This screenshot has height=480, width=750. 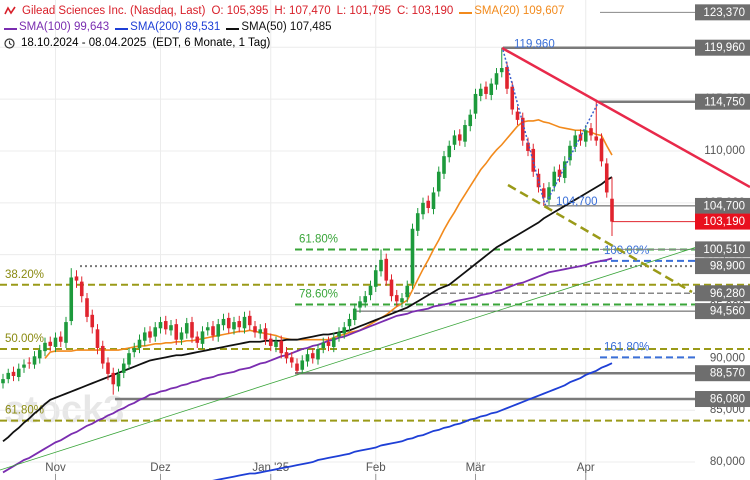 What do you see at coordinates (727, 294) in the screenshot?
I see `level-label: 96,280` at bounding box center [727, 294].